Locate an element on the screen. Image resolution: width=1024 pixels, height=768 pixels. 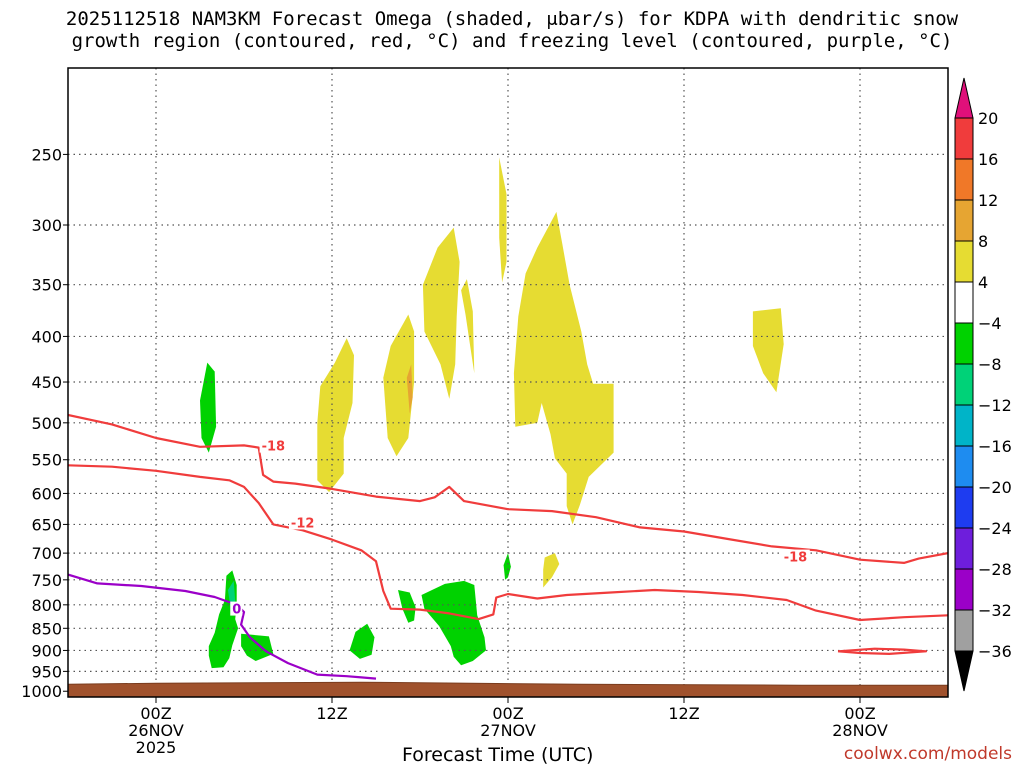
colorbar: 20 16 12 8 4 −4 −8 −12 −16 −20 −24 −28 −32 −36 is located at coordinates (983, 384).